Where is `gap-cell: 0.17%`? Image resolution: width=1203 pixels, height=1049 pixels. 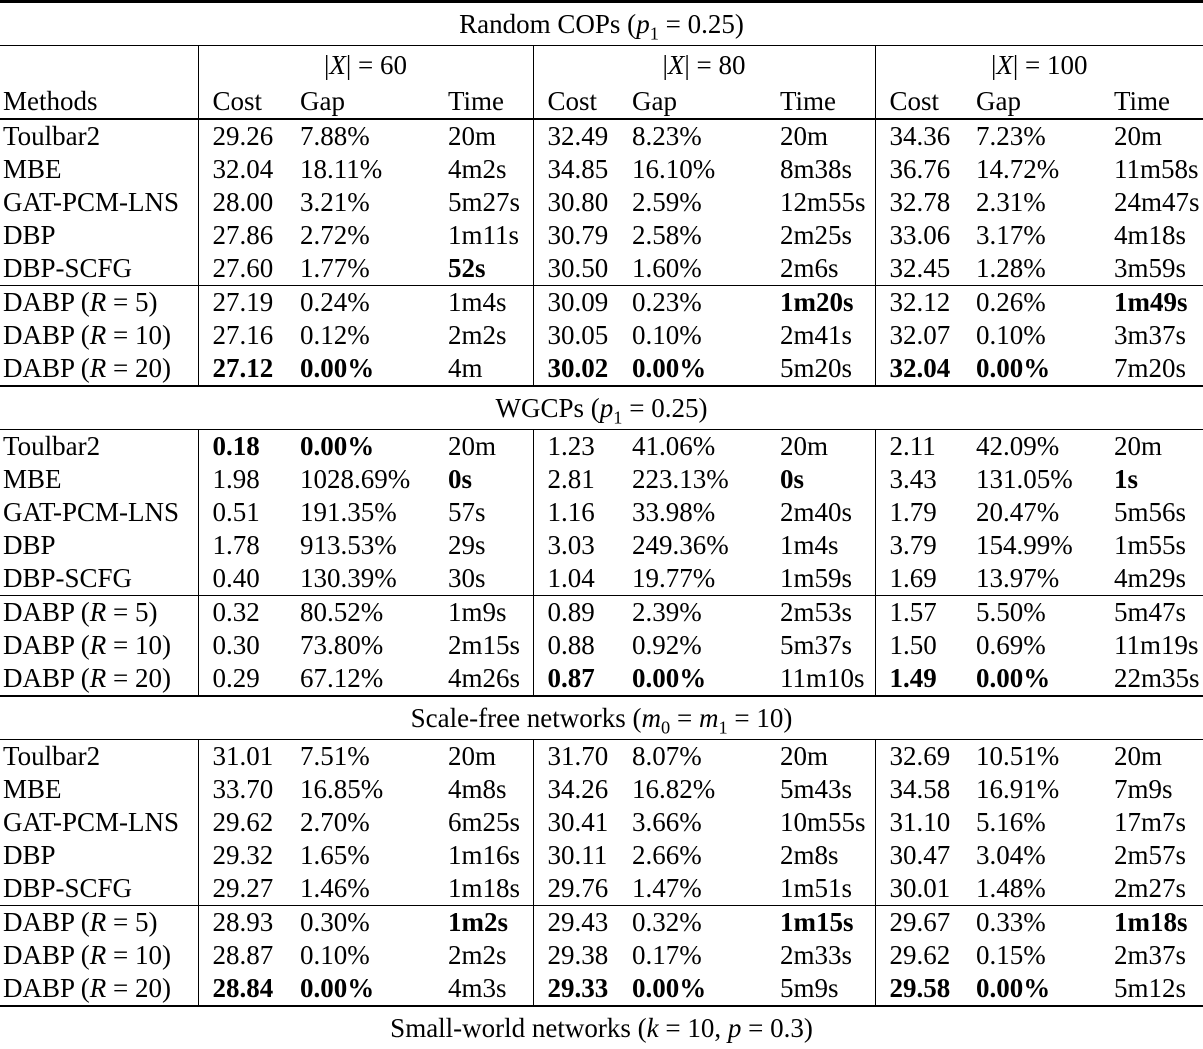 gap-cell: 0.17% is located at coordinates (692, 955).